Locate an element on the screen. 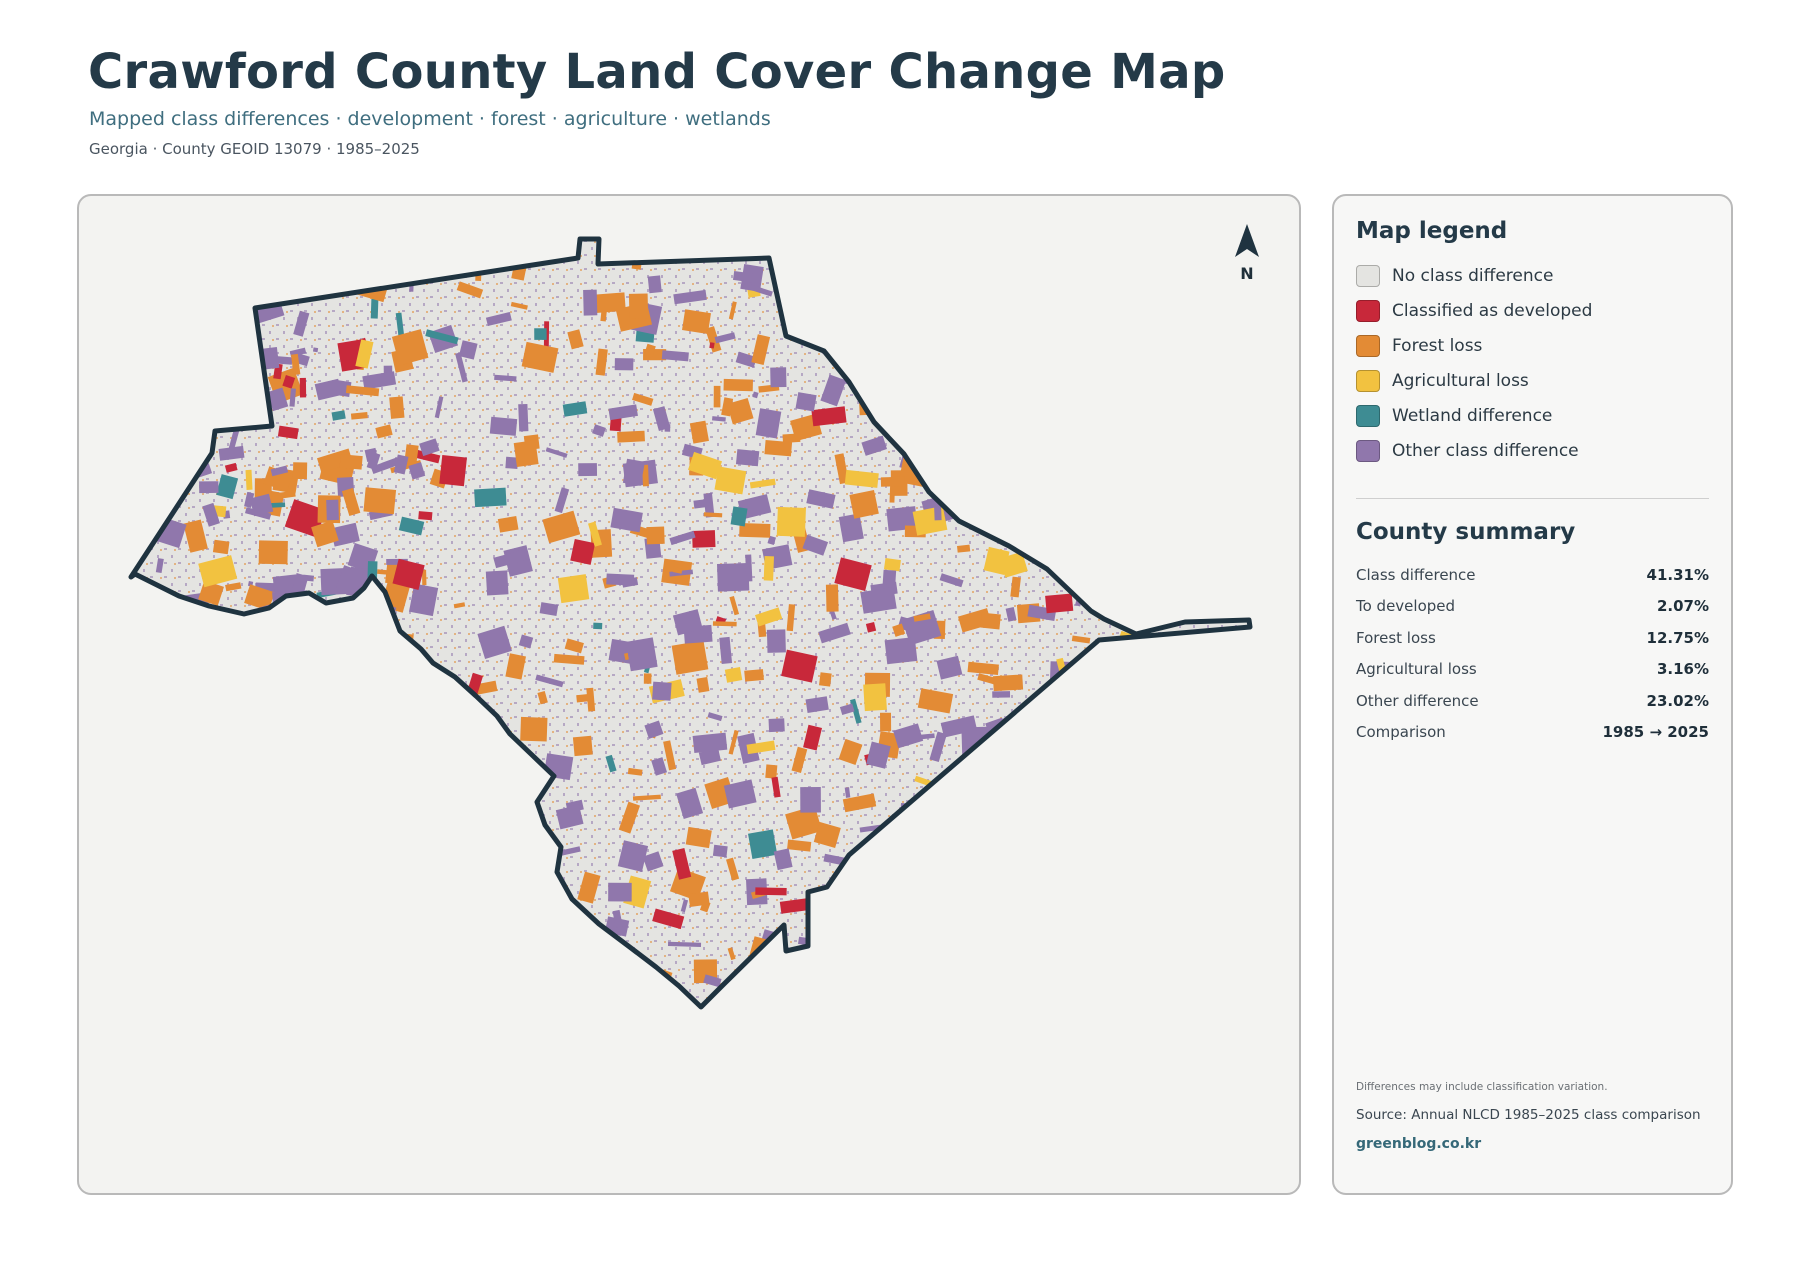 The image size is (1800, 1273). legend-item: Wetland difference is located at coordinates (1532, 415).